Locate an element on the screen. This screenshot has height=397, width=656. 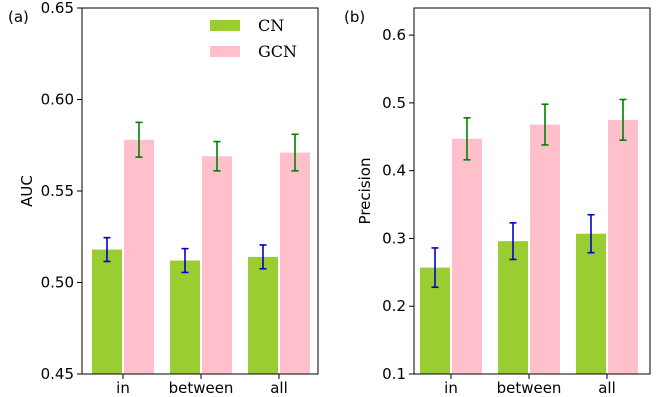
bar-cn-in is located at coordinates (107, 311).